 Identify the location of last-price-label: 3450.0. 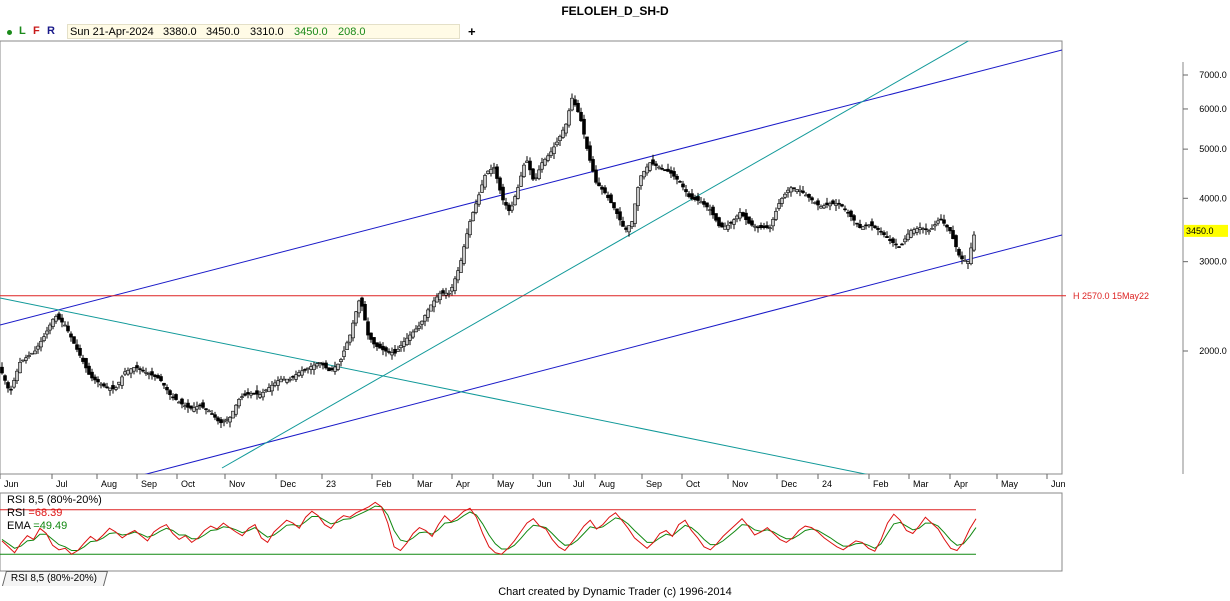
(1200, 231).